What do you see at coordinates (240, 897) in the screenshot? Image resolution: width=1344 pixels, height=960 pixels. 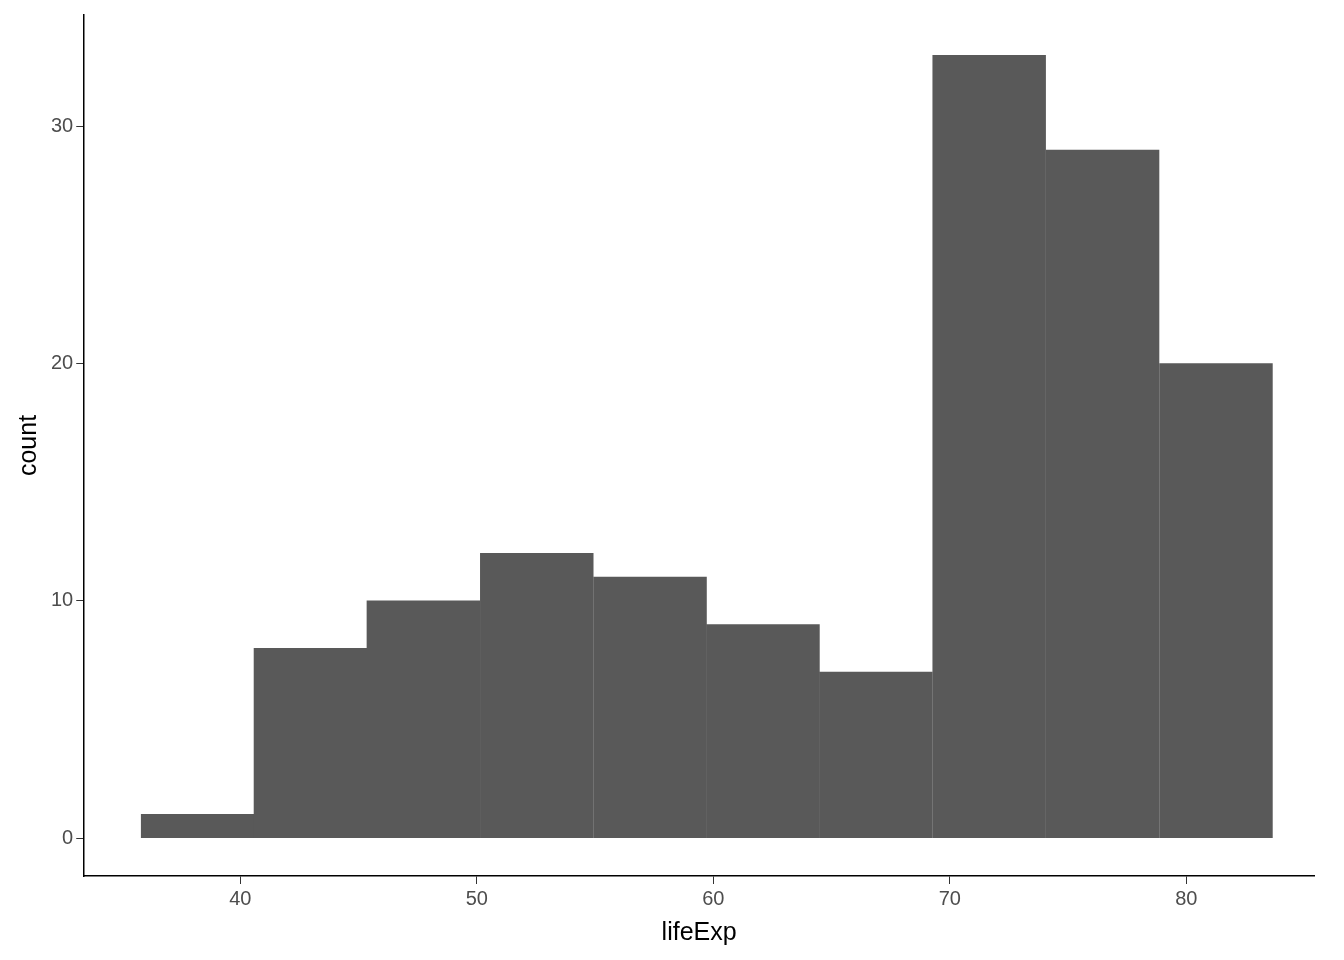 I see `x-tick-label: 40` at bounding box center [240, 897].